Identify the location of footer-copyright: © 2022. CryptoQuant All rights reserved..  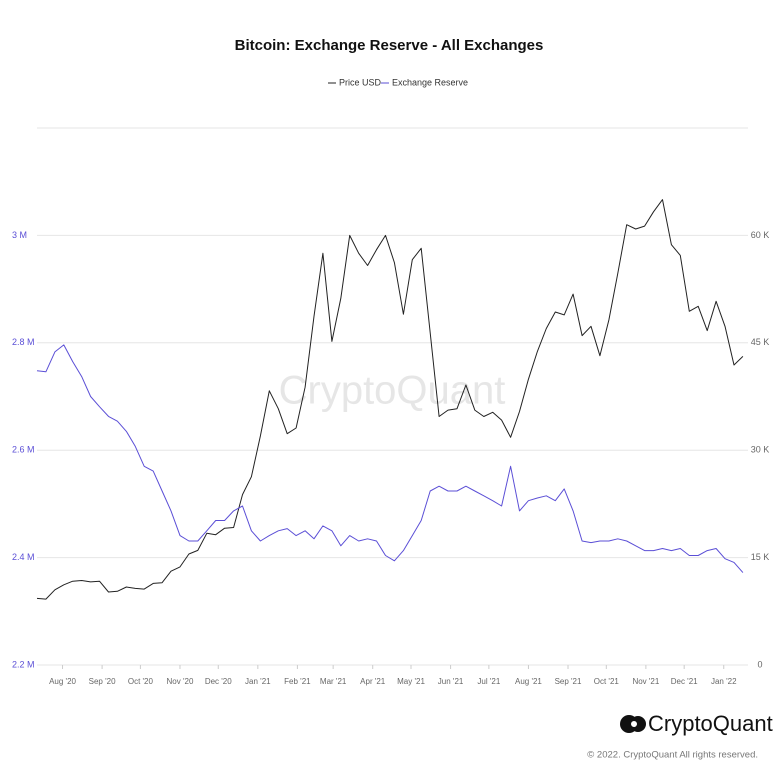
(672, 755).